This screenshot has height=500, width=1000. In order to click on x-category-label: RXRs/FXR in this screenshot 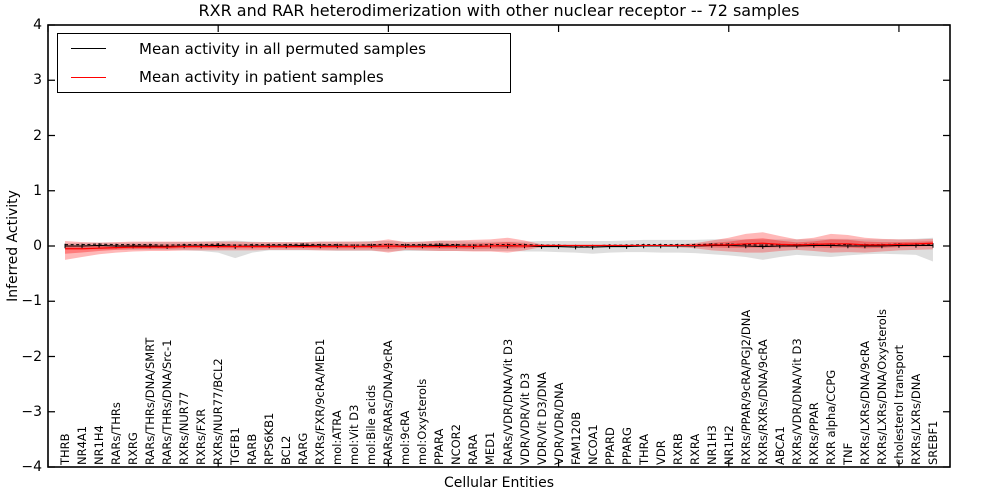, I will do `click(201, 436)`.